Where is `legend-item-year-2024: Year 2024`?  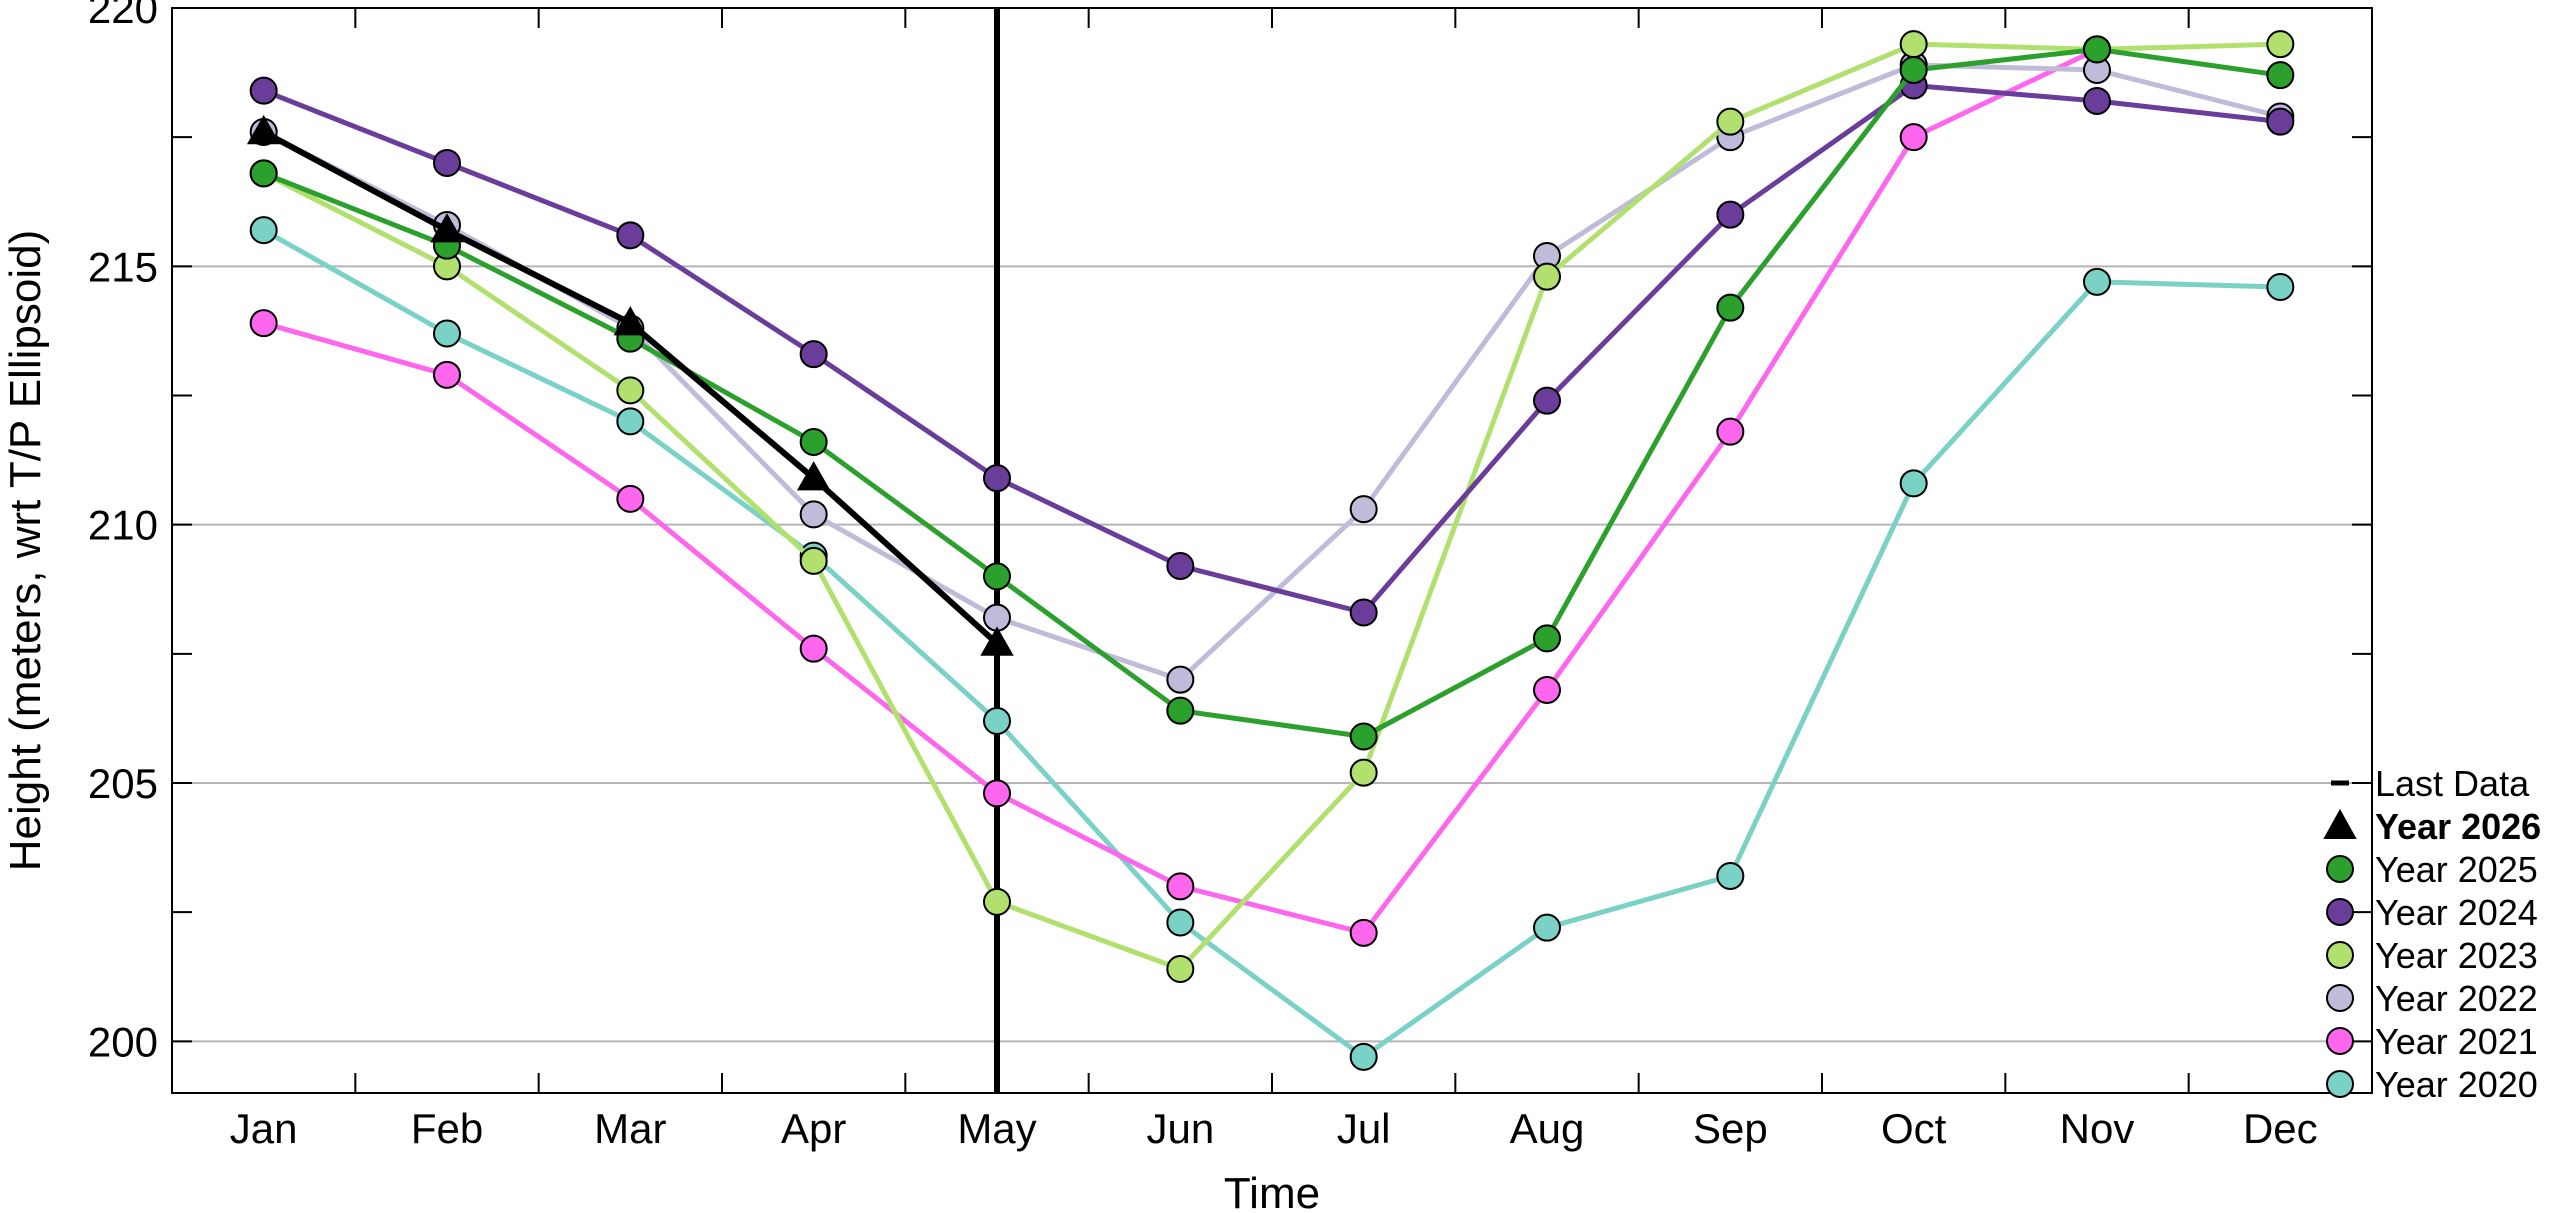 legend-item-year-2024: Year 2024 is located at coordinates (2432, 912).